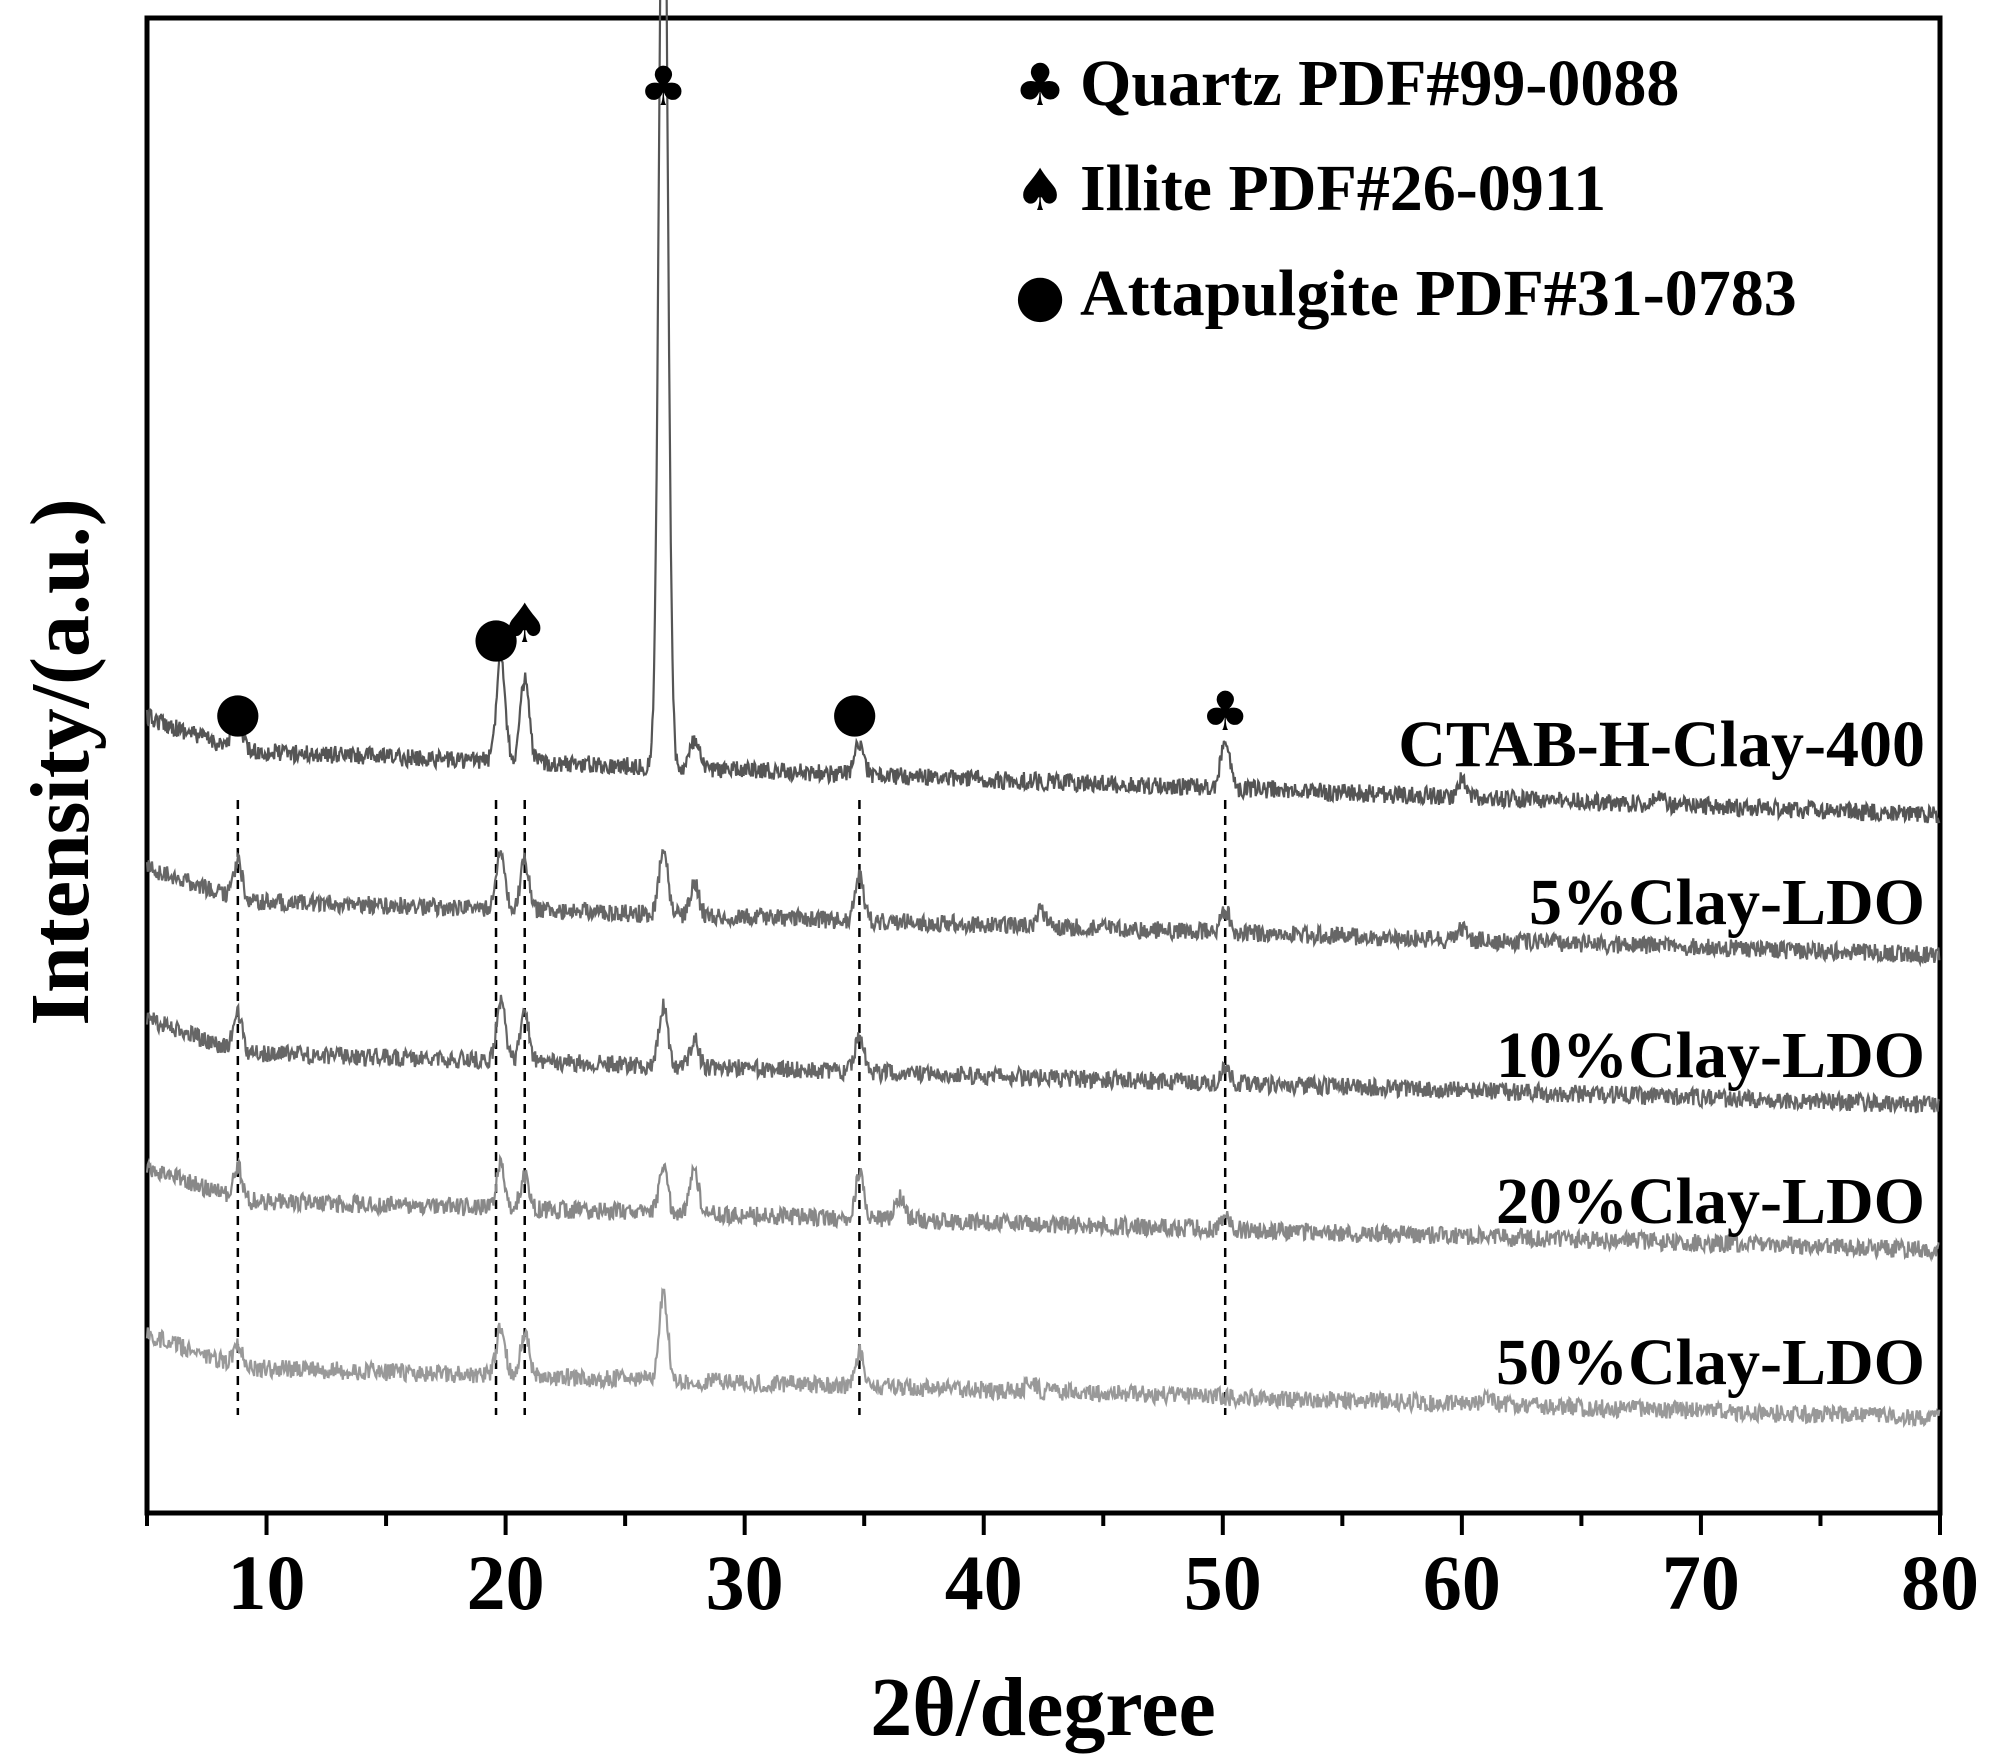 This screenshot has height=1755, width=2000. I want to click on series-label: 50%Clay-LDO, so click(1710, 1362).